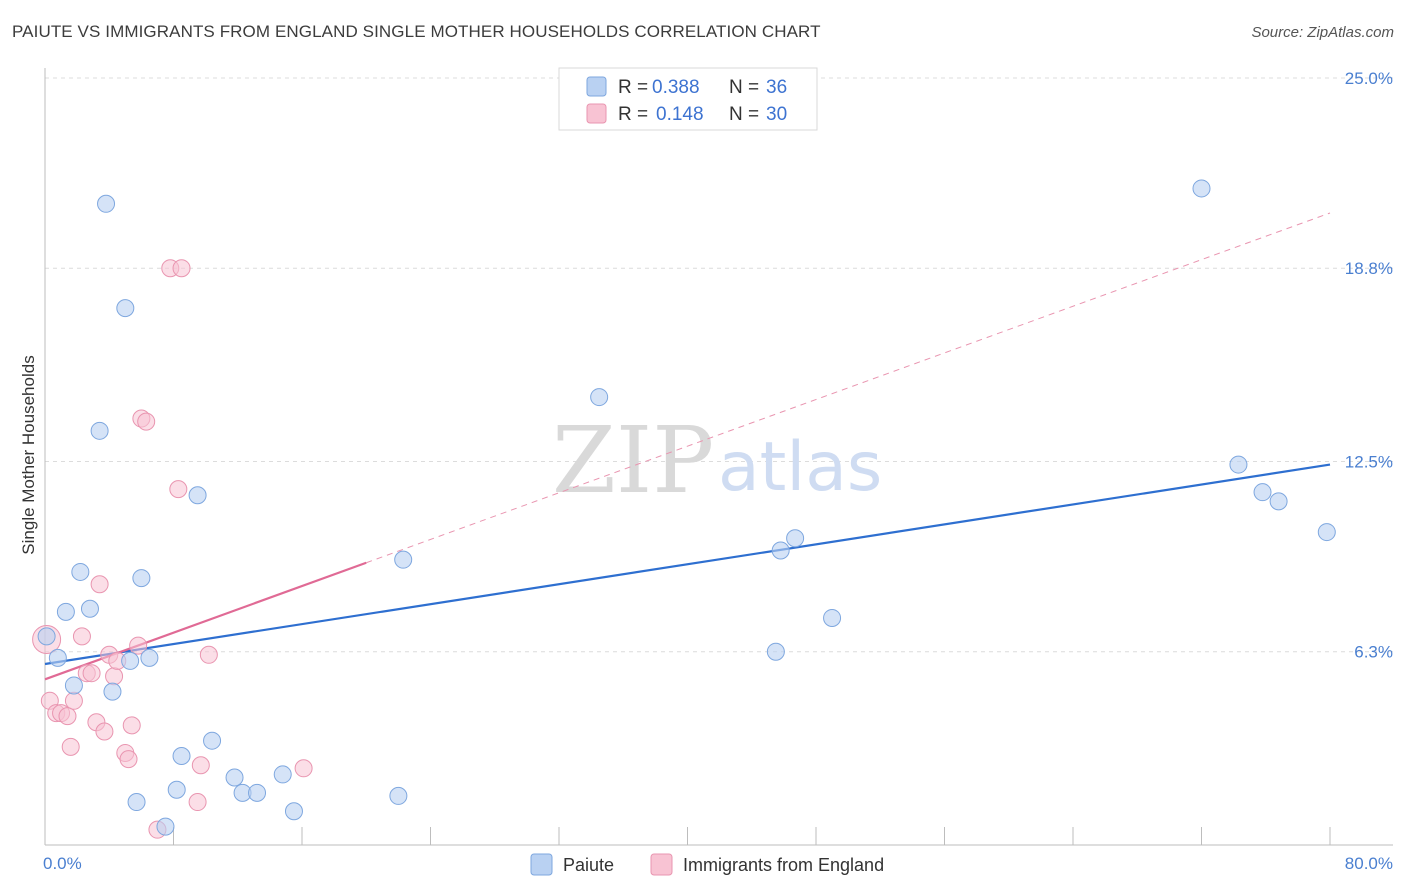 The height and width of the screenshot is (892, 1406). Describe the element at coordinates (744, 87) in the screenshot. I see `legend-n-label-1: N =` at that location.